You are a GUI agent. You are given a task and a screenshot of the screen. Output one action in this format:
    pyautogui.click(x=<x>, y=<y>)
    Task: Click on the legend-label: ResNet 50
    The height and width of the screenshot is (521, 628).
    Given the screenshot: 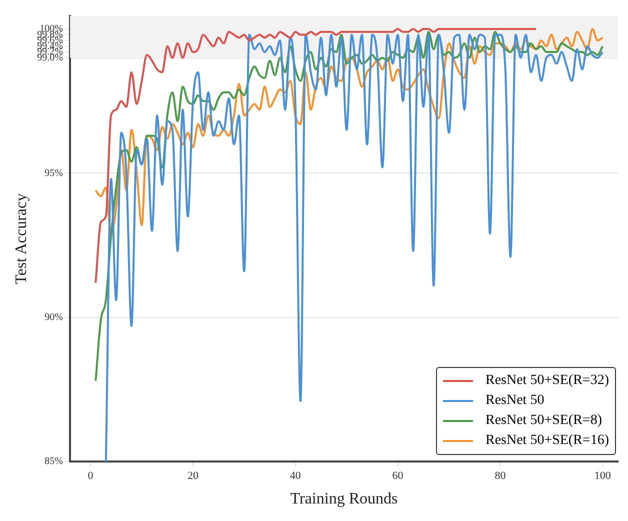 What is the action you would take?
    pyautogui.click(x=514, y=401)
    